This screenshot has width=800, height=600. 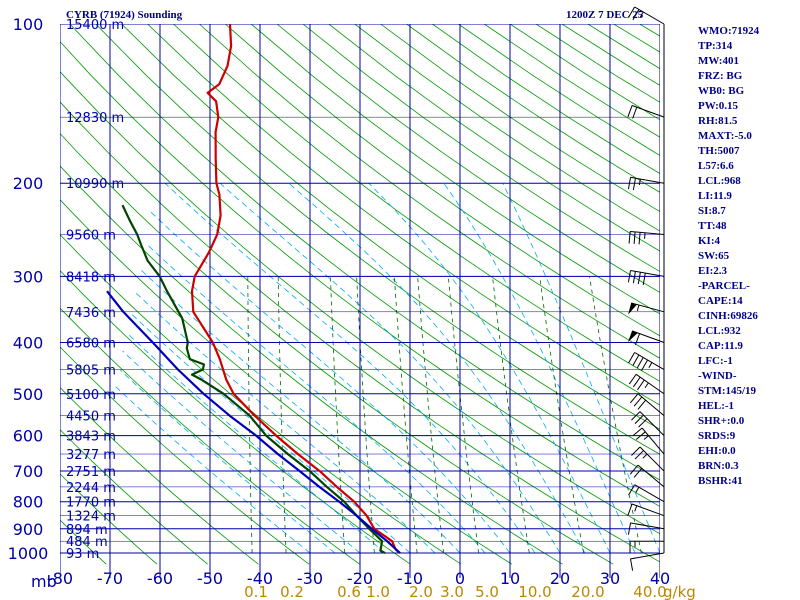 What do you see at coordinates (725, 136) in the screenshot?
I see `index-item: MAXT:-5.0` at bounding box center [725, 136].